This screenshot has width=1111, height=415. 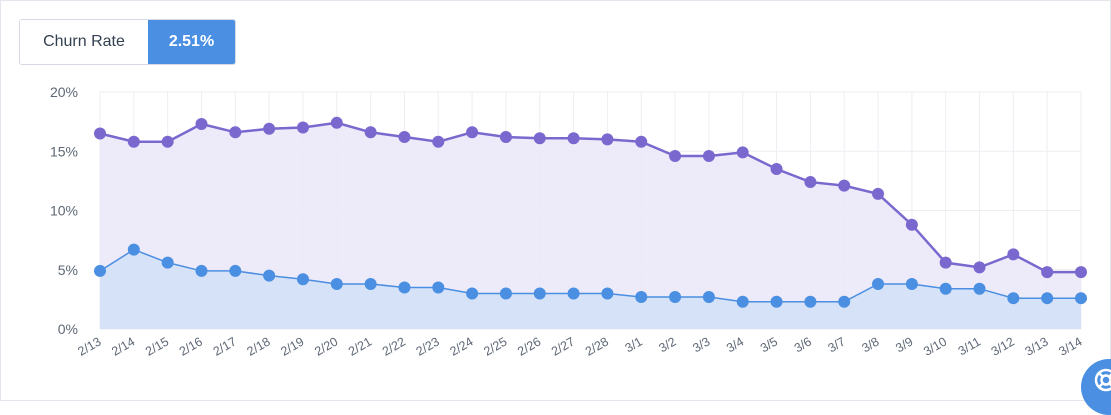 I want to click on x-tick-label: 3/13, so click(x=1037, y=346).